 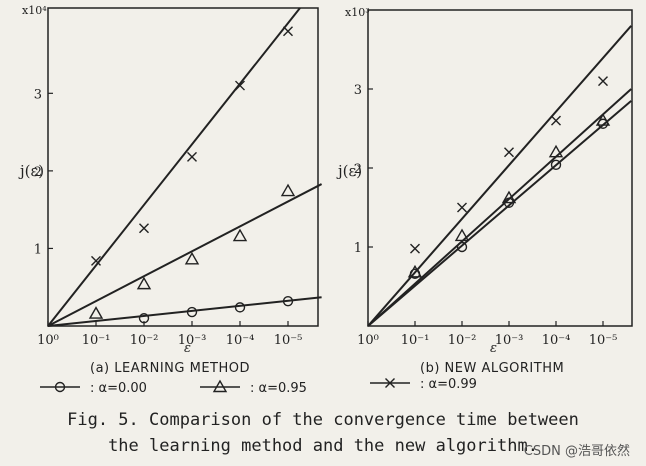 What do you see at coordinates (492, 368) in the screenshot?
I see `panel-title: (b) NEW ALGORITHM` at bounding box center [492, 368].